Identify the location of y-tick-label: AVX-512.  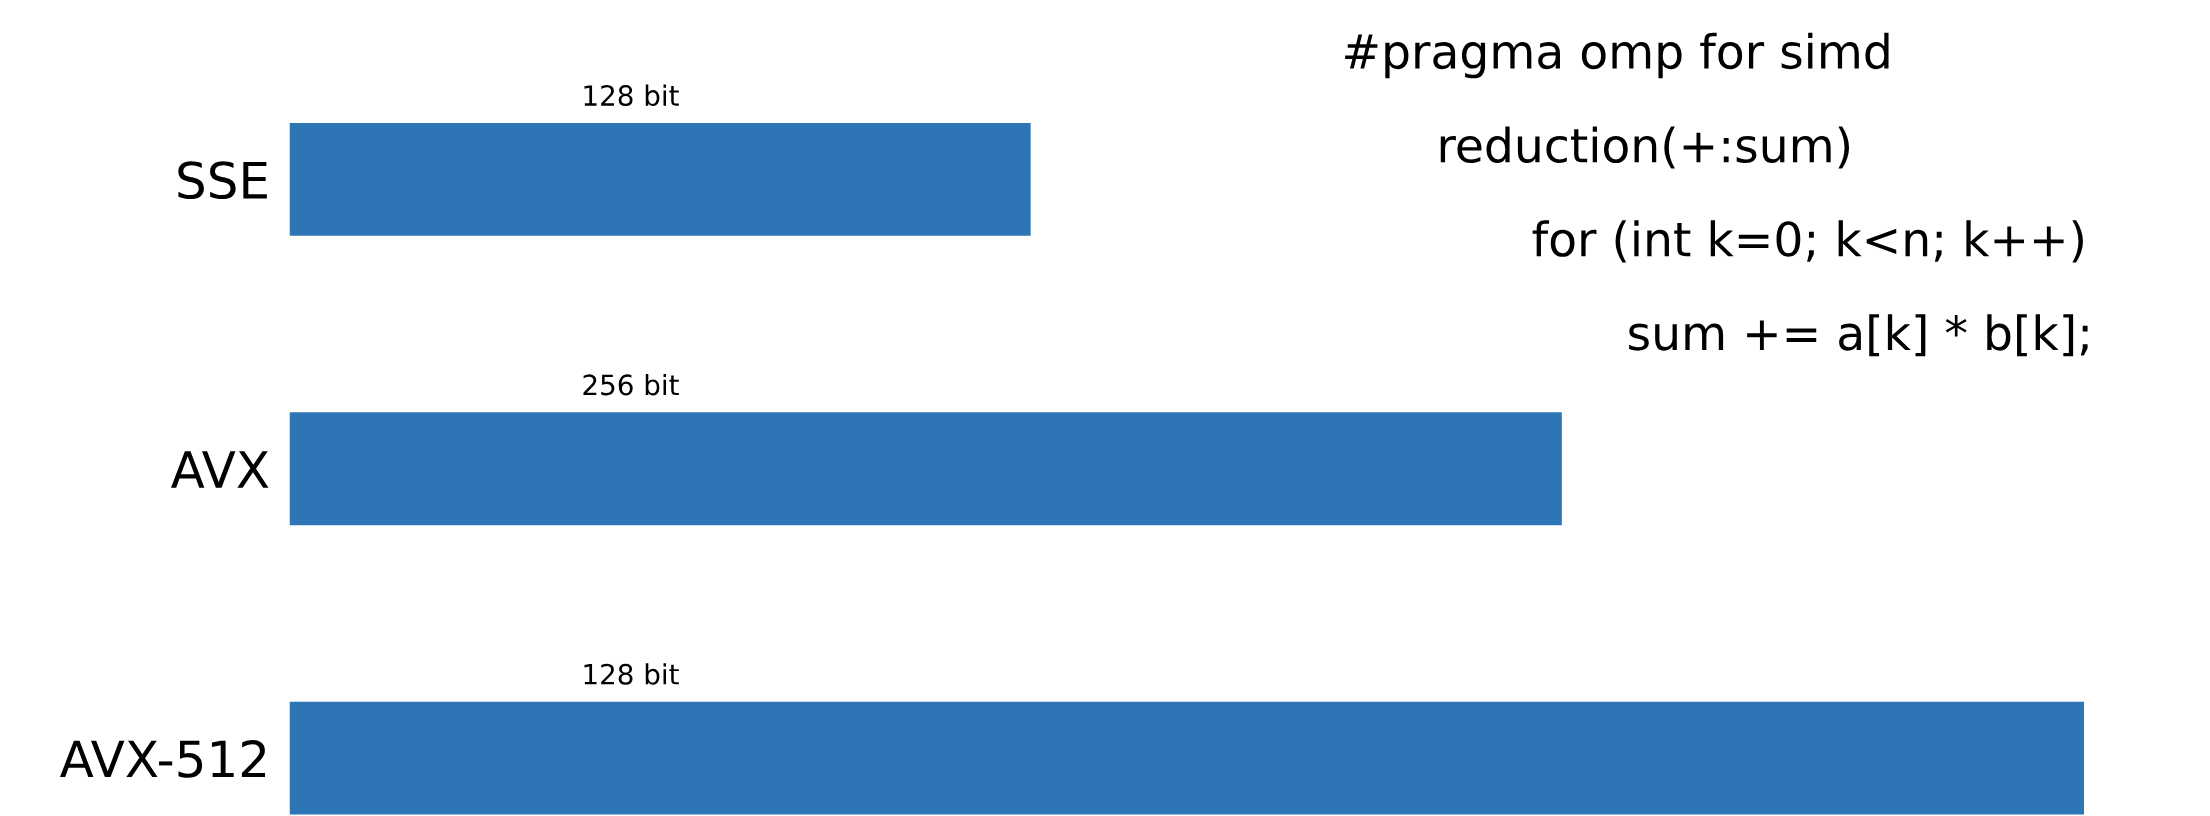
(163, 759).